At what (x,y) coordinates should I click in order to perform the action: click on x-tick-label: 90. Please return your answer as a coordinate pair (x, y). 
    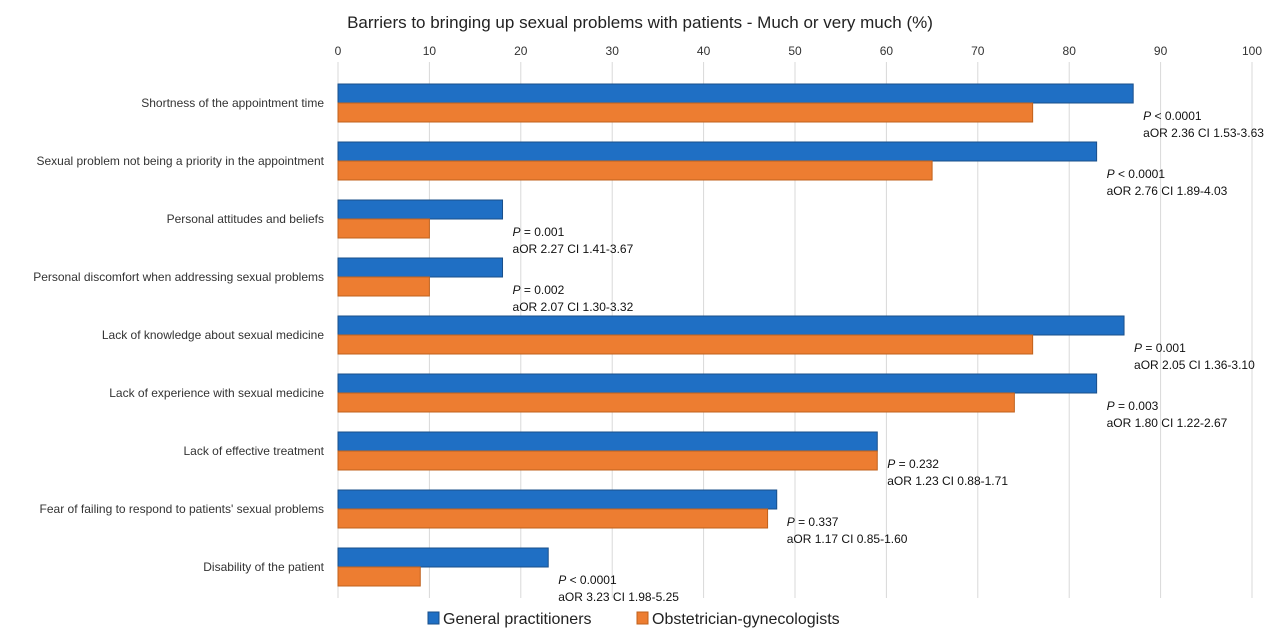
    Looking at the image, I should click on (1161, 51).